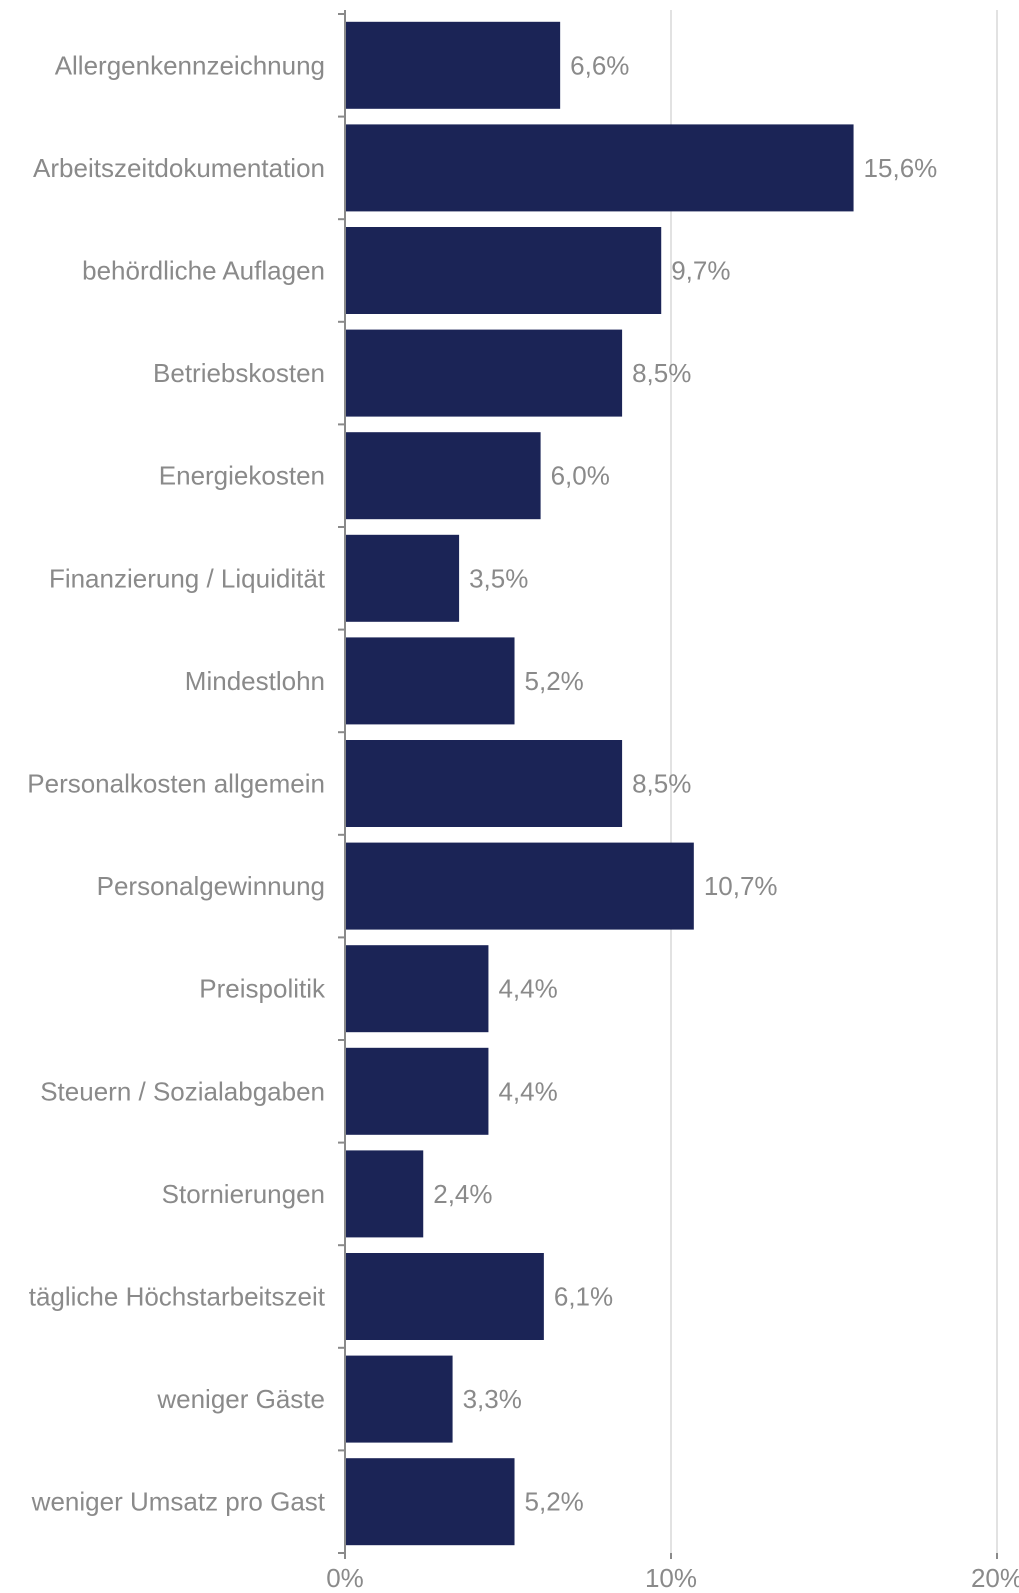 This screenshot has height=1593, width=1019. I want to click on category-label: tägliche Höchstarbeitszeit, so click(177, 1297).